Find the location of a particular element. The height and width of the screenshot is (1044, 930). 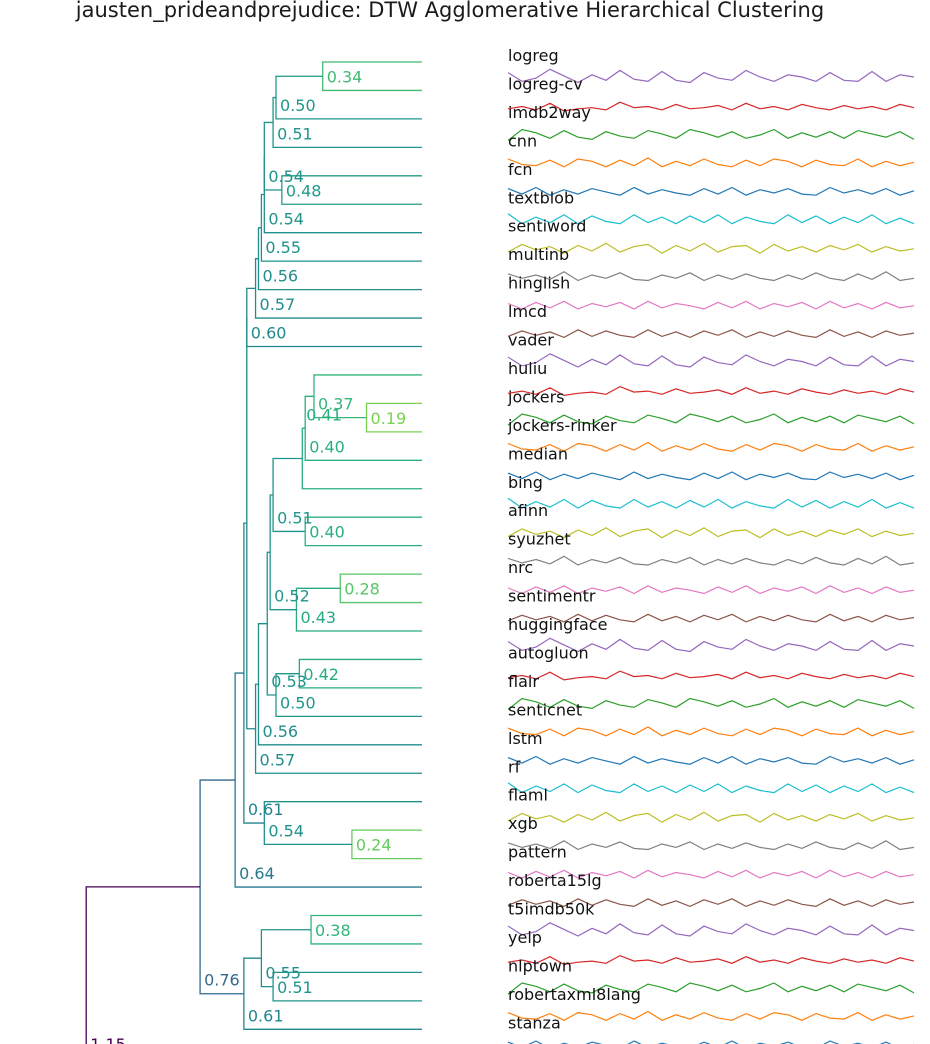

leaf-label: robertaxml8lang is located at coordinates (574, 994).